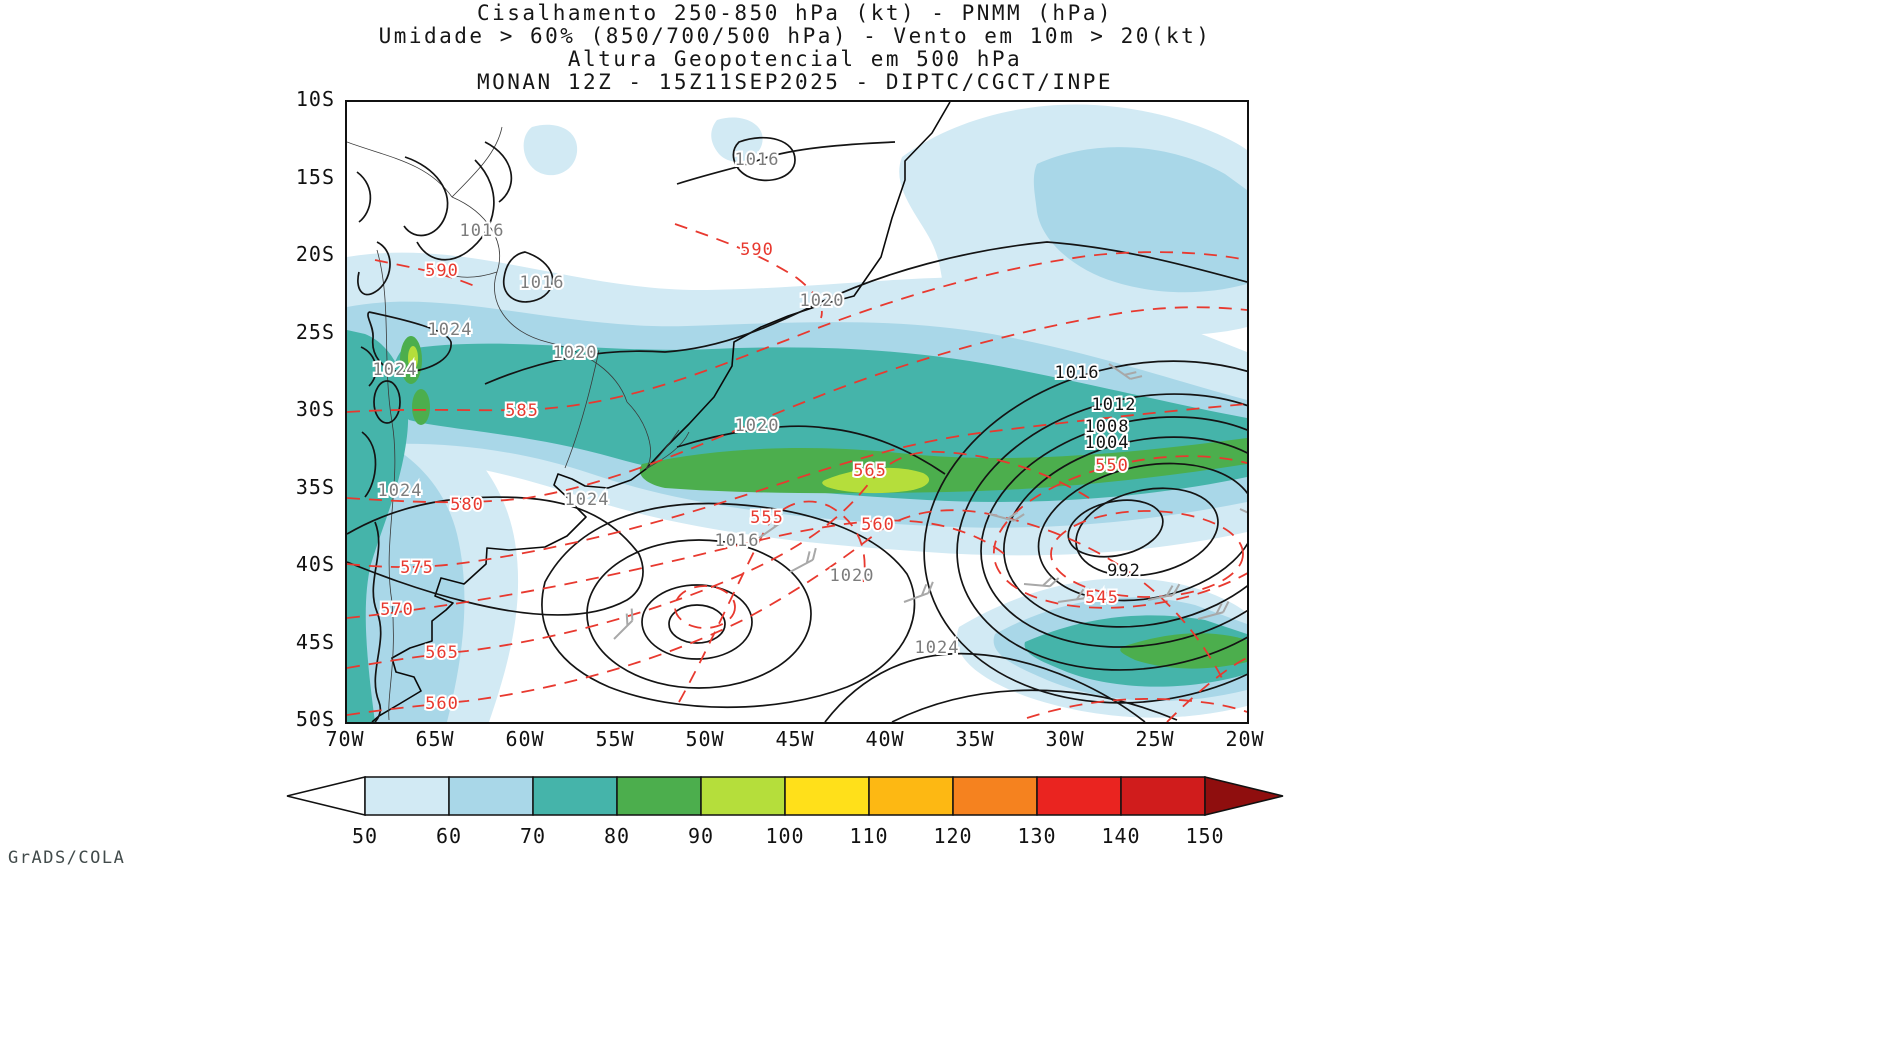  I want to click on lon-tick-40w: 40W, so click(885, 739).